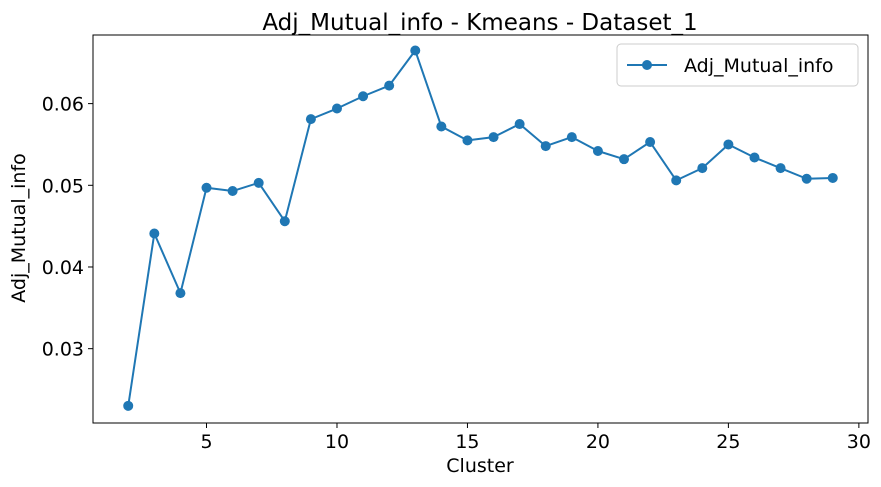  I want to click on legend: Adj_Mutual_info, so click(737, 65).